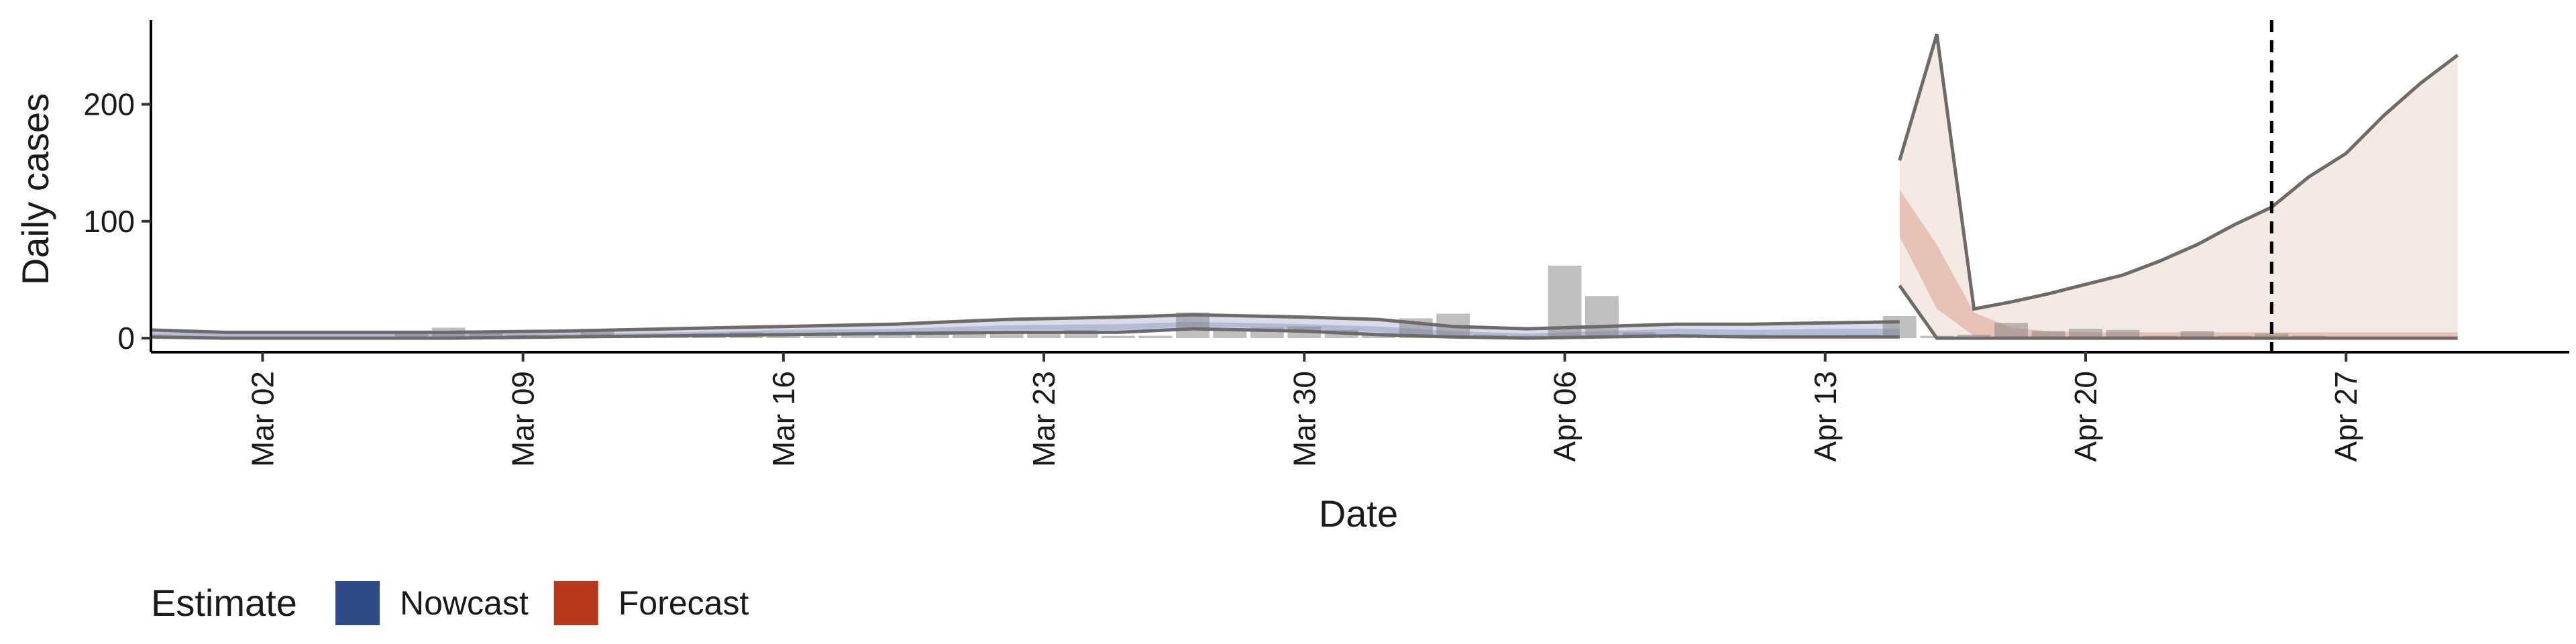 The image size is (2576, 644). What do you see at coordinates (2178, 172) in the screenshot?
I see `forecast-upper-line` at bounding box center [2178, 172].